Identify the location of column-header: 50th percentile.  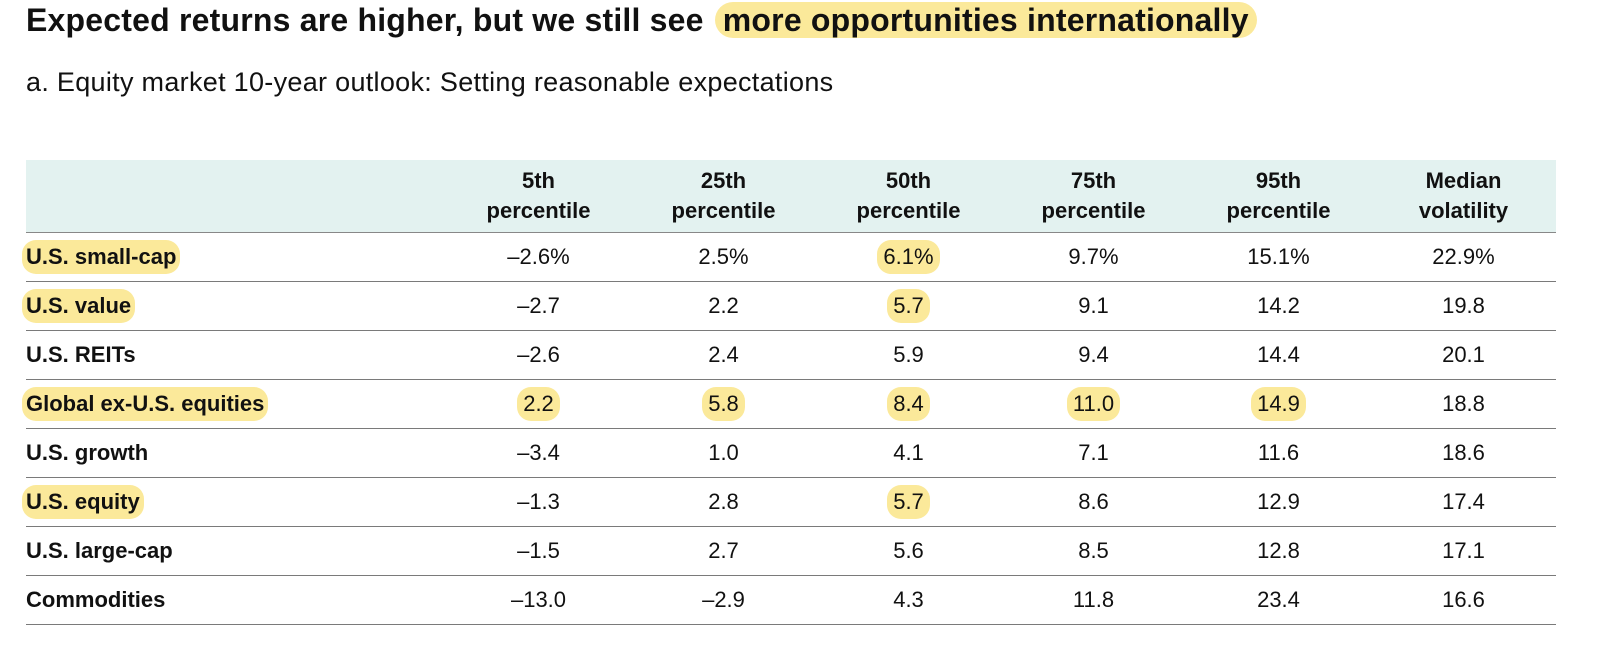
(908, 196).